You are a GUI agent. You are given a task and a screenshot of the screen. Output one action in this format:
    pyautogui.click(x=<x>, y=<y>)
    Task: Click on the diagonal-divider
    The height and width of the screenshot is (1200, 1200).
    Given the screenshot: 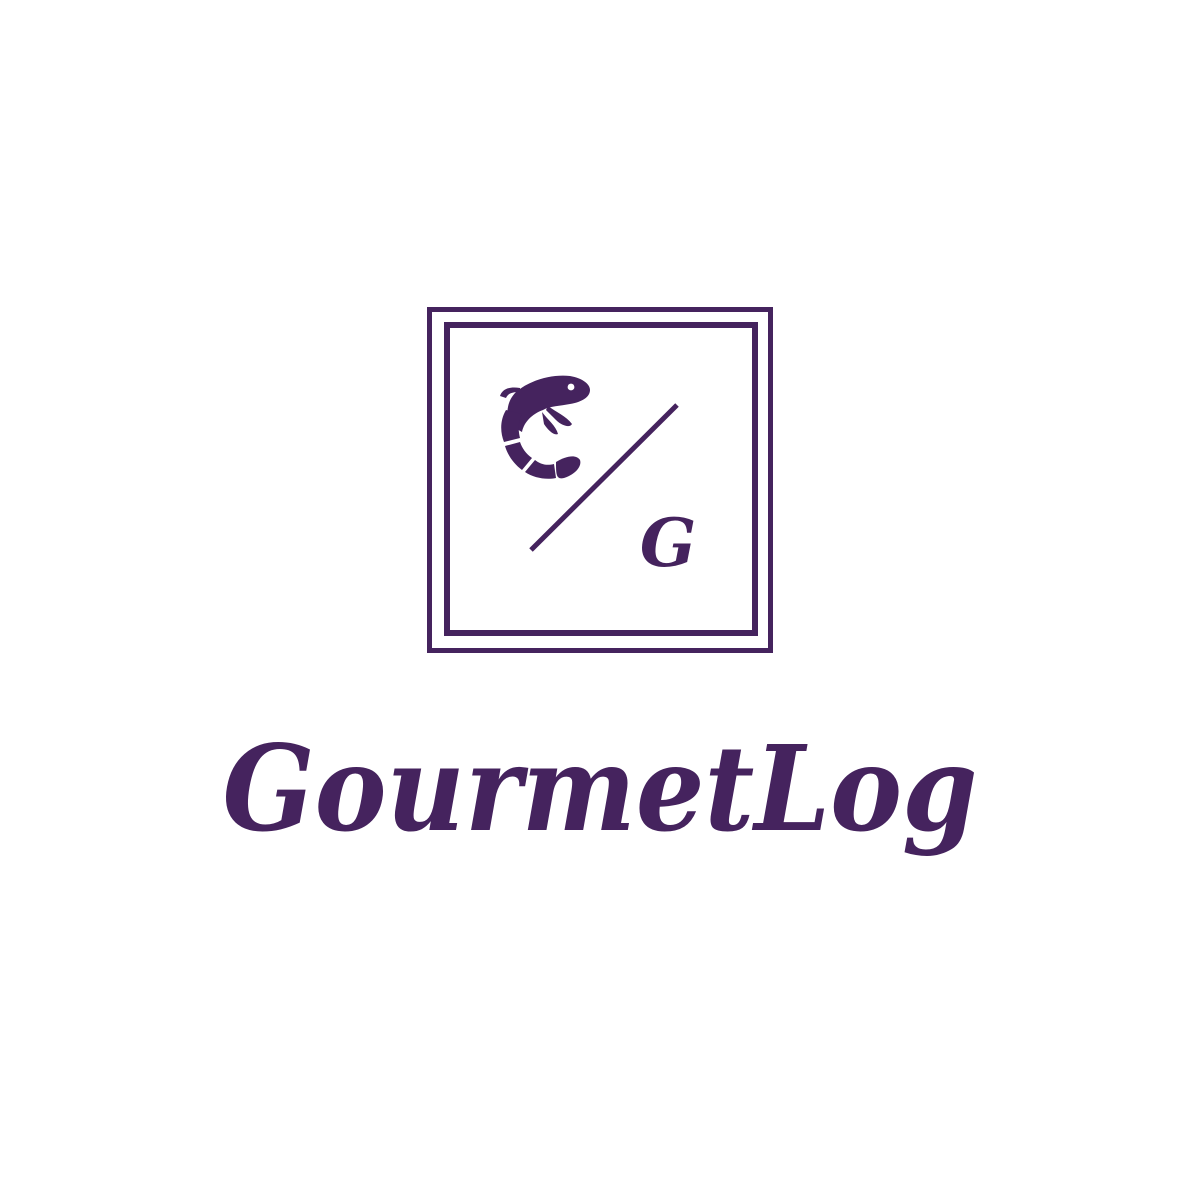 What is the action you would take?
    pyautogui.click(x=604, y=477)
    